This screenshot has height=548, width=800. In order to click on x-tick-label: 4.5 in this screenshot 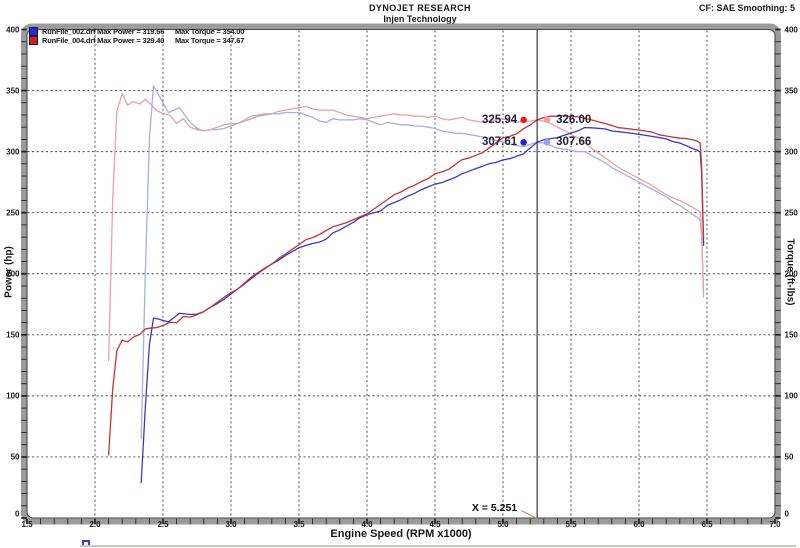, I will do `click(435, 524)`.